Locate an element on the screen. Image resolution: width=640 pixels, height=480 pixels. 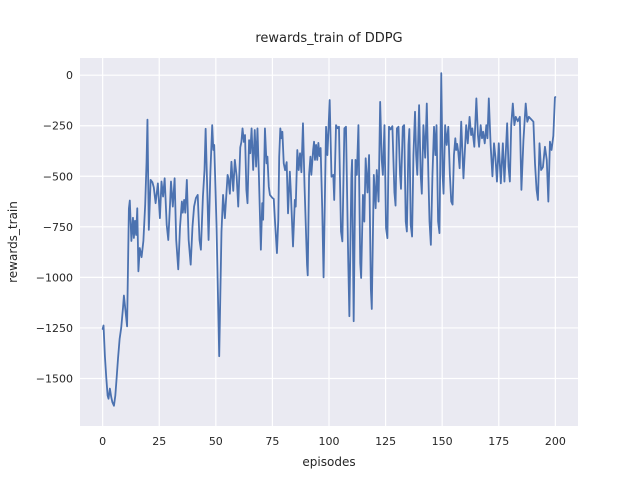
x-tick-label: 125 is located at coordinates (385, 441).